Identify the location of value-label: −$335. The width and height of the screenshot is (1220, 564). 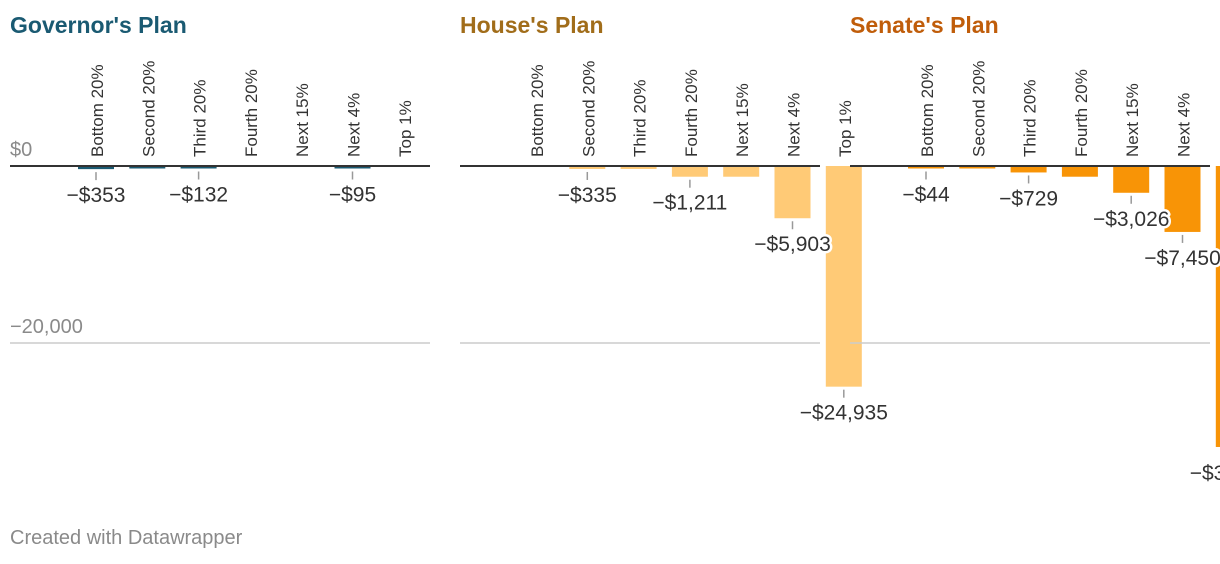
(587, 195).